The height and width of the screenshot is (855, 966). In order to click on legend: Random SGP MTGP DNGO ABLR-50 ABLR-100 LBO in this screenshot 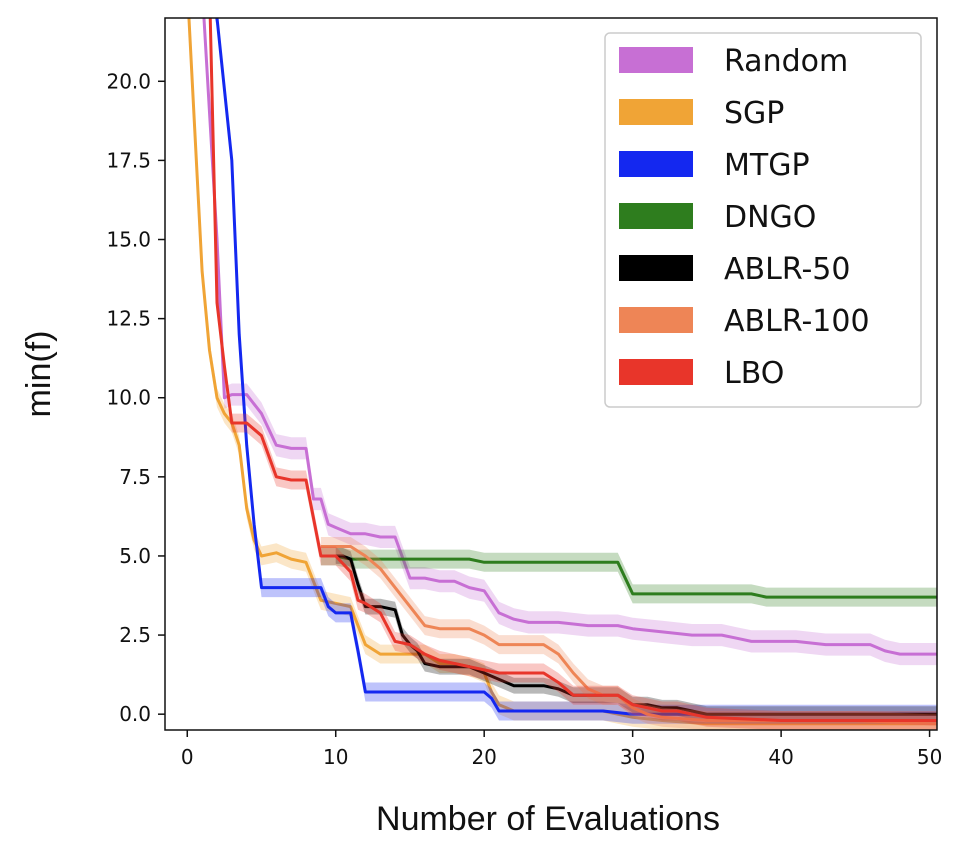, I will do `click(763, 220)`.